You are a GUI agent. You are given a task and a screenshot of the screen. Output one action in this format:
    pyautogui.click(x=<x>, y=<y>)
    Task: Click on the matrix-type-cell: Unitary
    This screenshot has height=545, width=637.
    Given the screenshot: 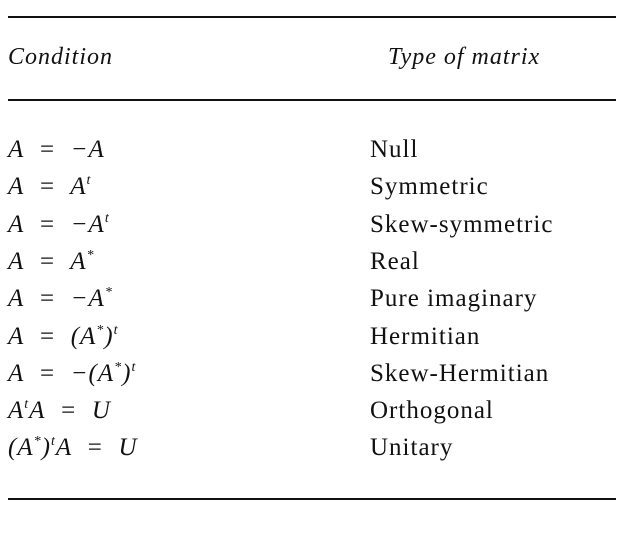 What is the action you would take?
    pyautogui.click(x=412, y=448)
    